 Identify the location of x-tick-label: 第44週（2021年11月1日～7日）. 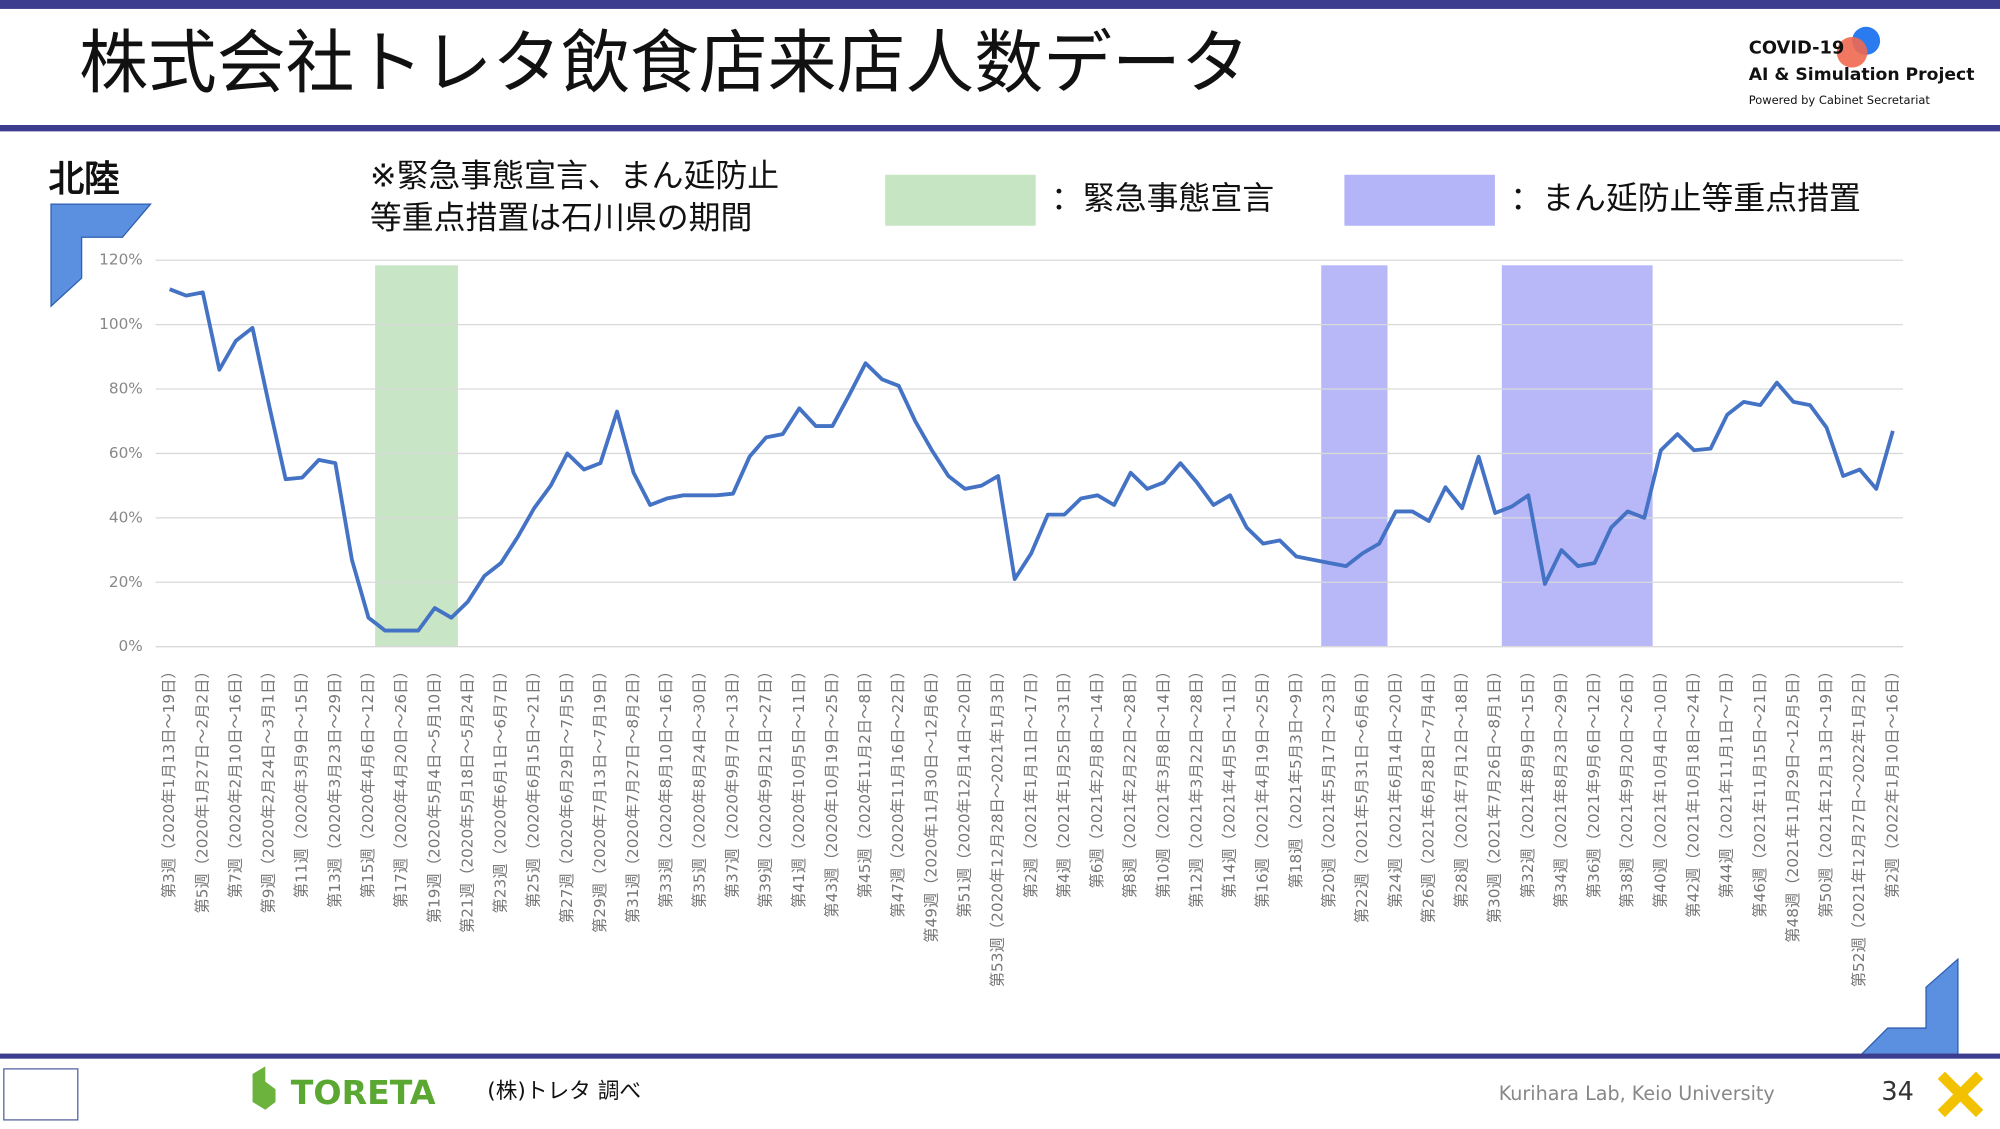
(1727, 780).